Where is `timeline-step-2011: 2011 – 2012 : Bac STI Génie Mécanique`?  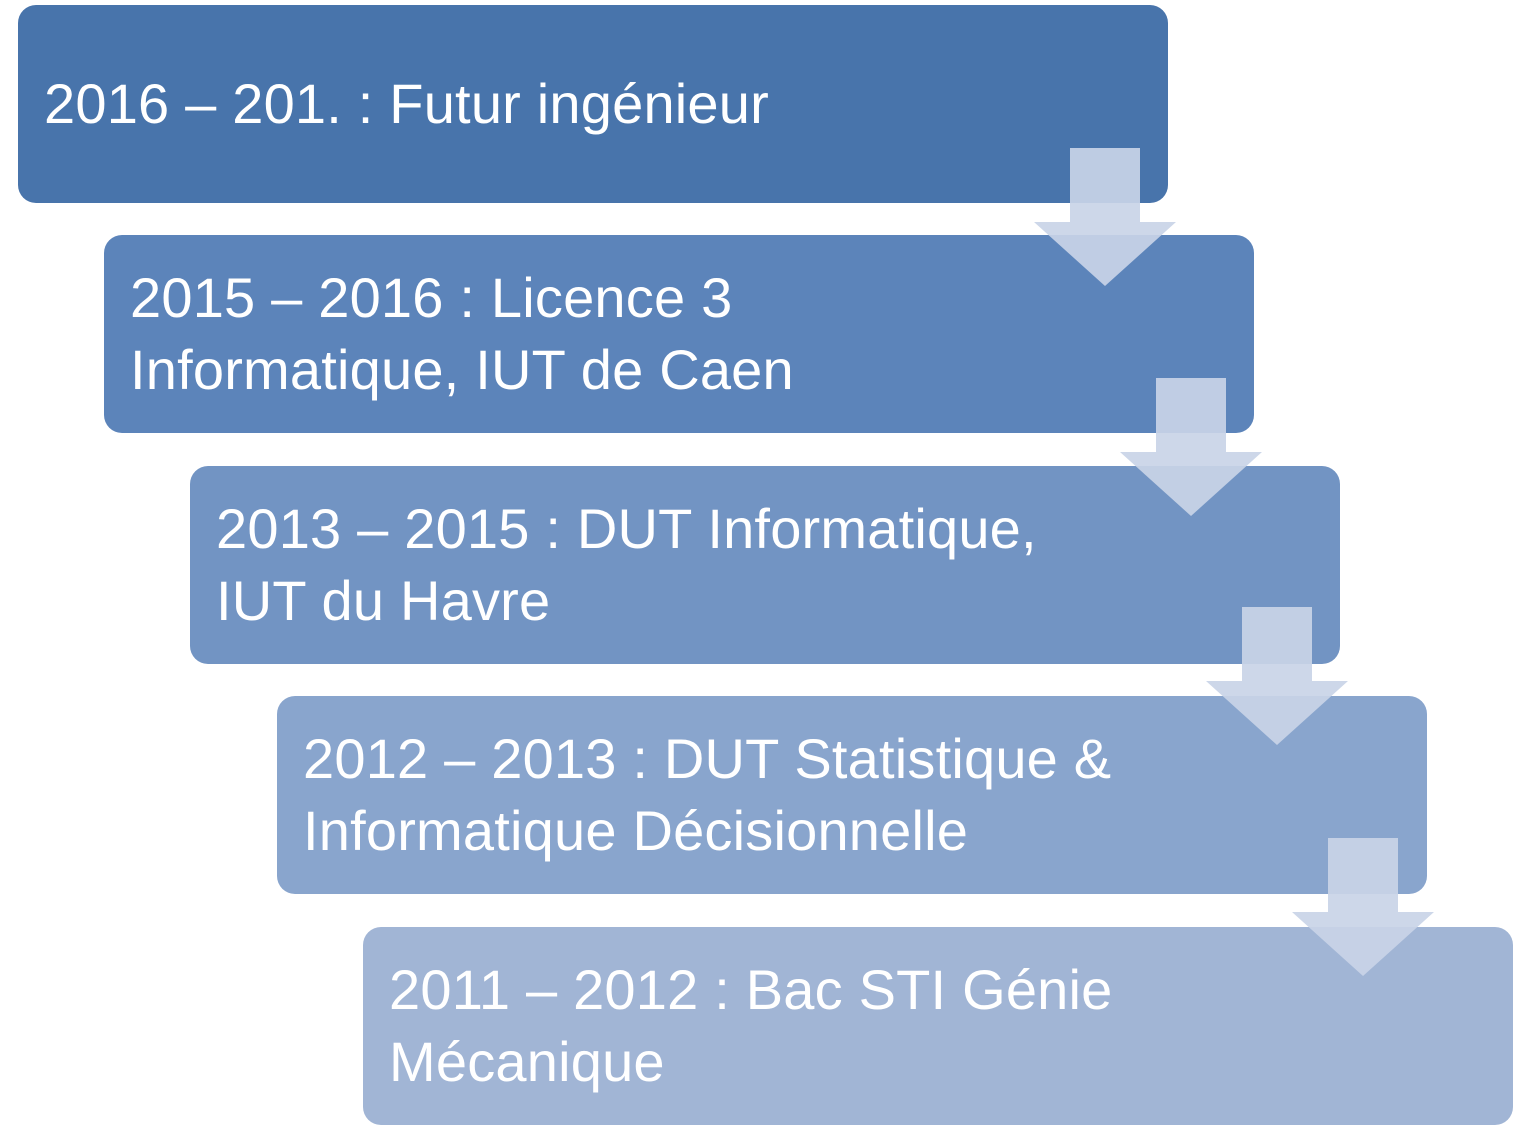
timeline-step-2011: 2011 – 2012 : Bac STI Génie Mécanique is located at coordinates (938, 1026).